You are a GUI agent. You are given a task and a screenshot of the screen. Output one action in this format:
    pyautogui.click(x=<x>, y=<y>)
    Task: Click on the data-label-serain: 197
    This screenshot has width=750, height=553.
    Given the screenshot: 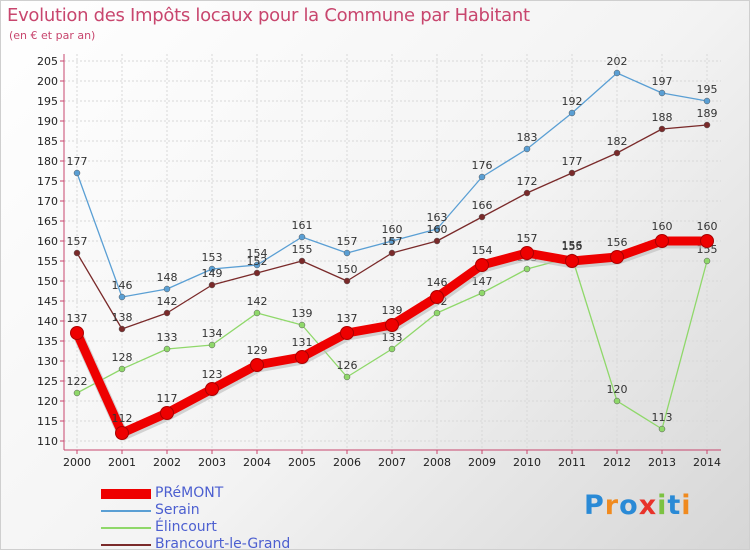 What is the action you would take?
    pyautogui.click(x=662, y=81)
    